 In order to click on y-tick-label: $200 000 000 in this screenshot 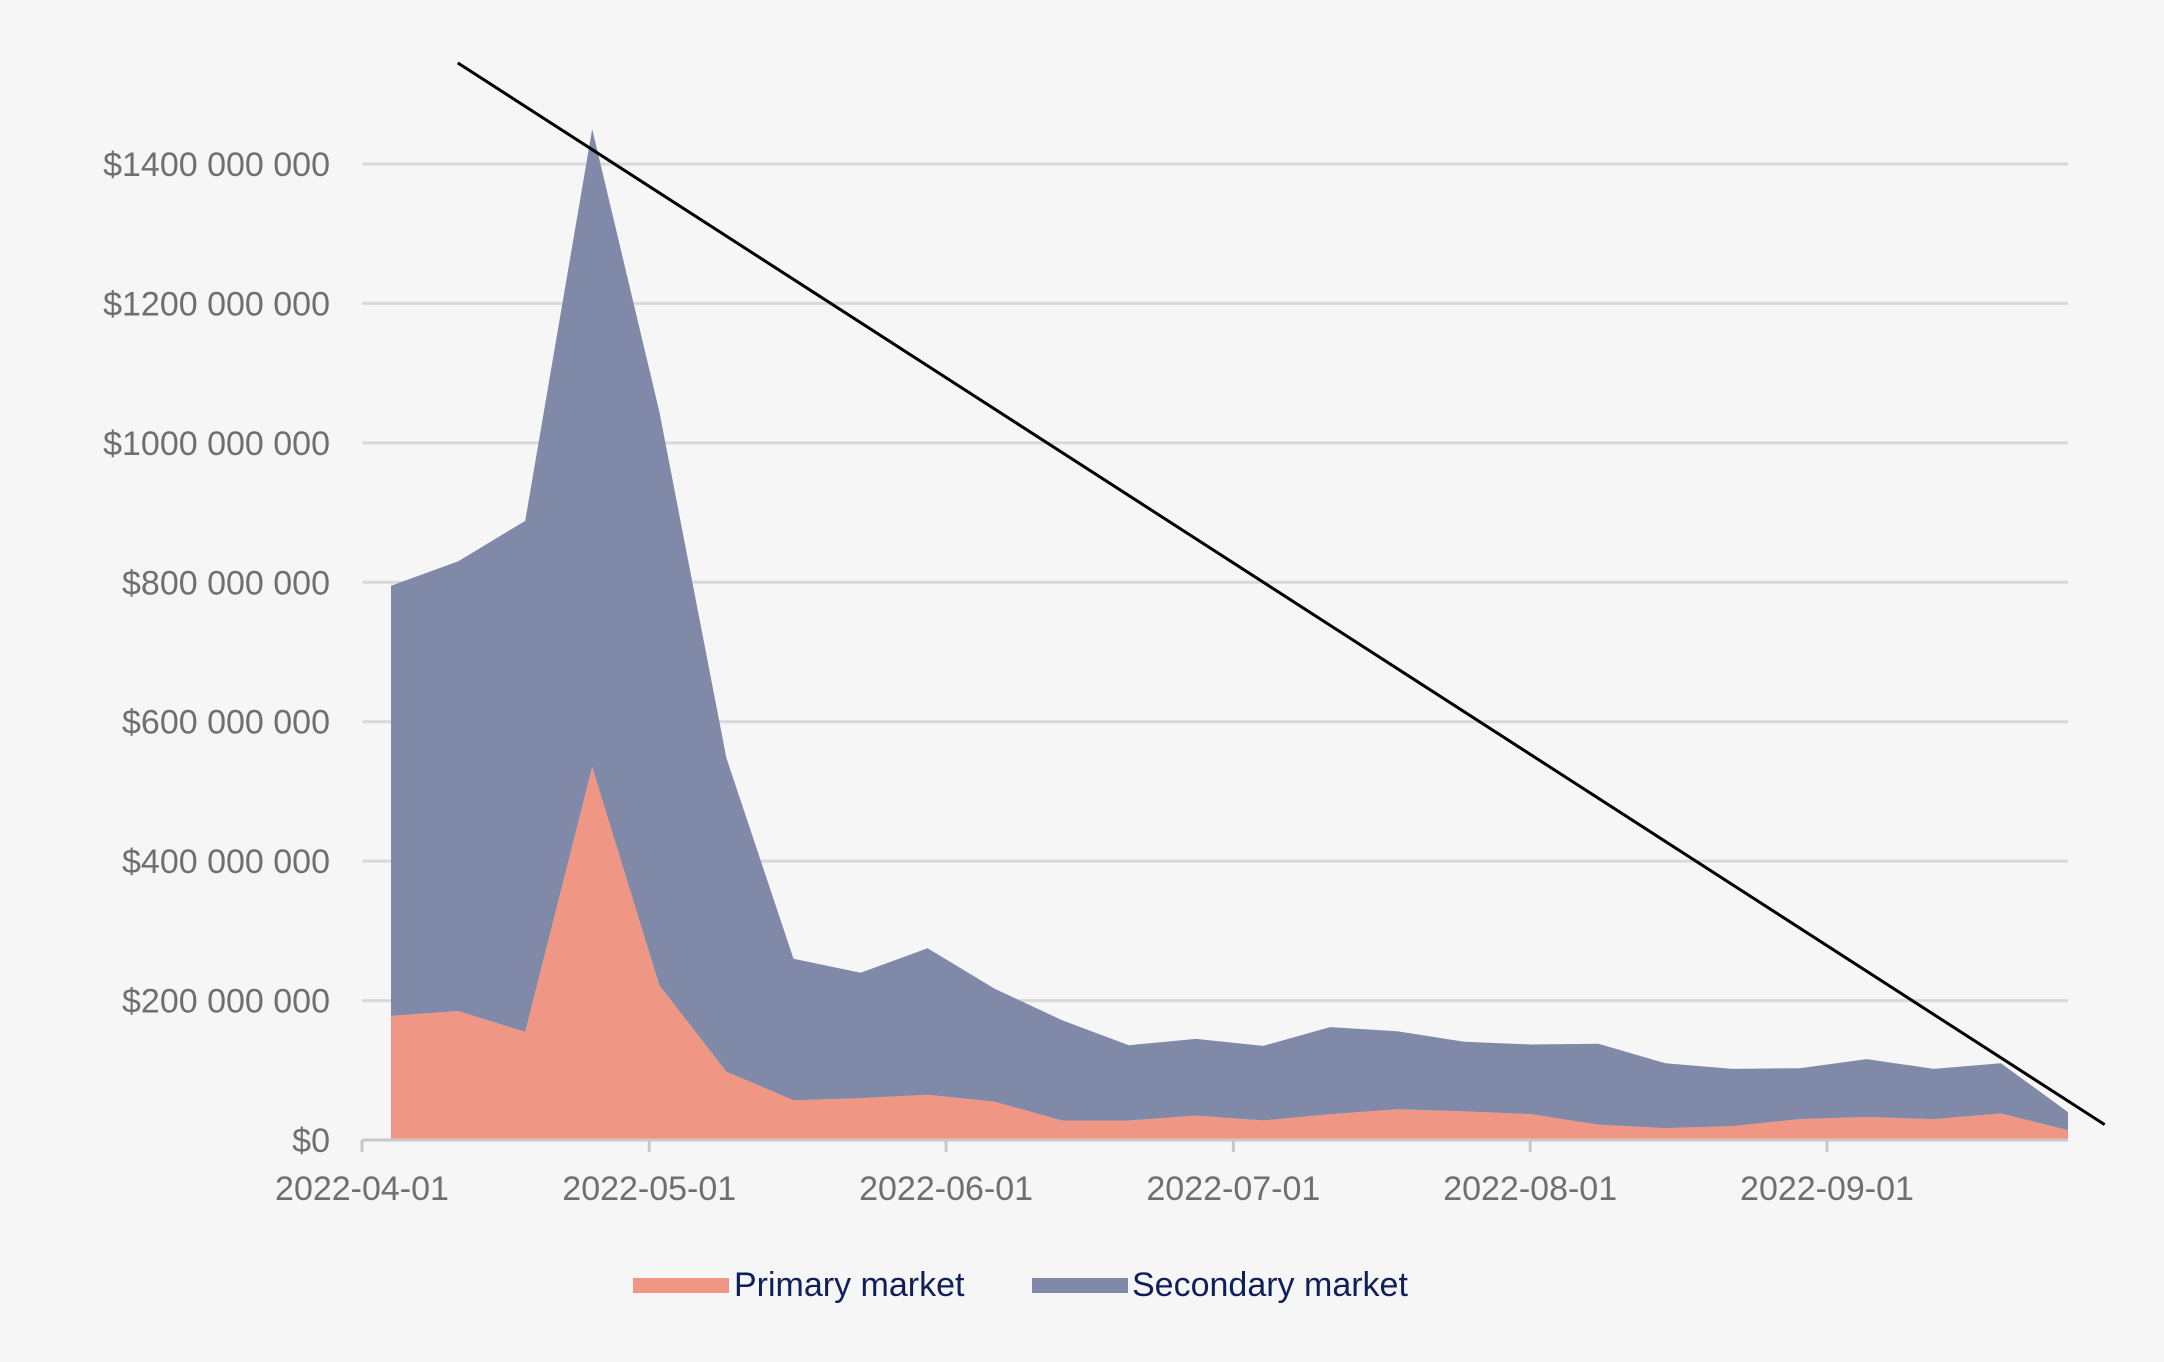, I will do `click(226, 1002)`.